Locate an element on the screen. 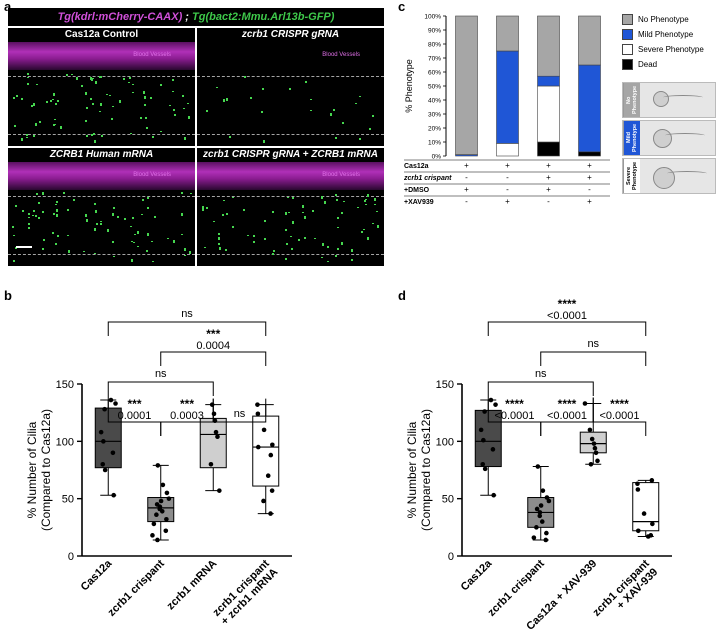 This screenshot has width=720, height=638. thumbnail-label: Severe Phenotype is located at coordinates (631, 176).